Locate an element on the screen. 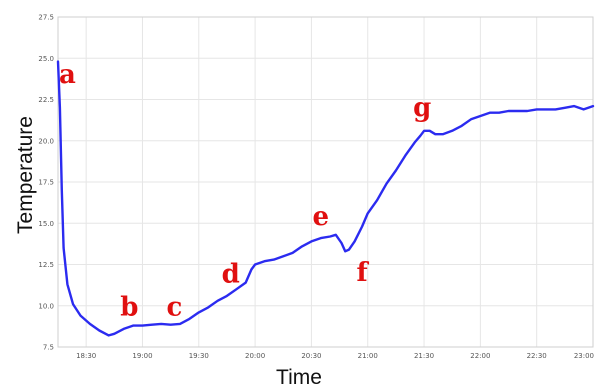 The height and width of the screenshot is (387, 598). x-tick-label: 18:30 is located at coordinates (86, 356).